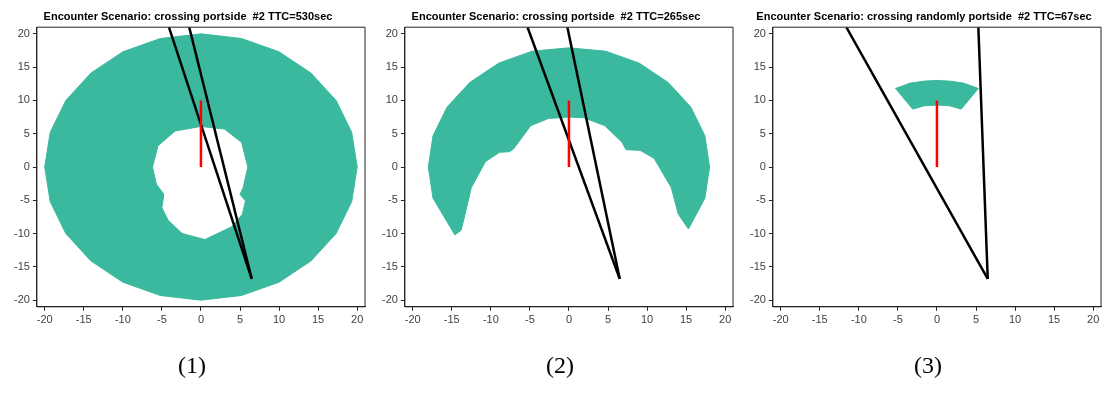 This screenshot has height=404, width=1120. What do you see at coordinates (188, 15) in the screenshot?
I see `chart-title: Encounter Scenario: crossing portside #2 TTC=530sec` at bounding box center [188, 15].